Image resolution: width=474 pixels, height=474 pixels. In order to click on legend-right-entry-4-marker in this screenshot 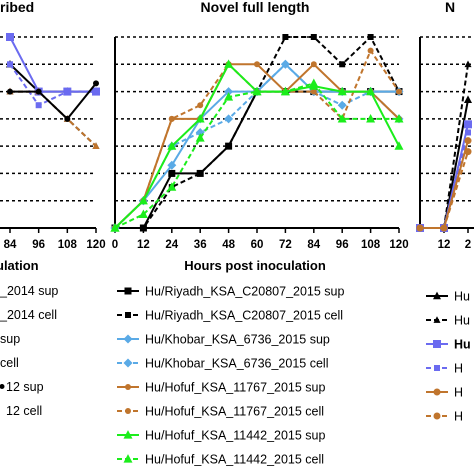, I will do `click(437, 392)`.